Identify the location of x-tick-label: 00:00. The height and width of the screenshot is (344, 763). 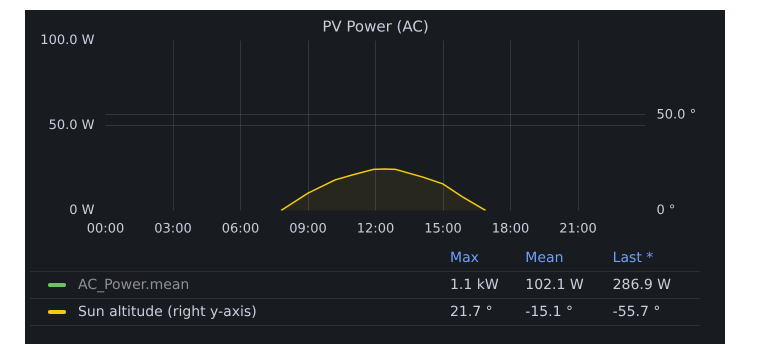
(105, 229).